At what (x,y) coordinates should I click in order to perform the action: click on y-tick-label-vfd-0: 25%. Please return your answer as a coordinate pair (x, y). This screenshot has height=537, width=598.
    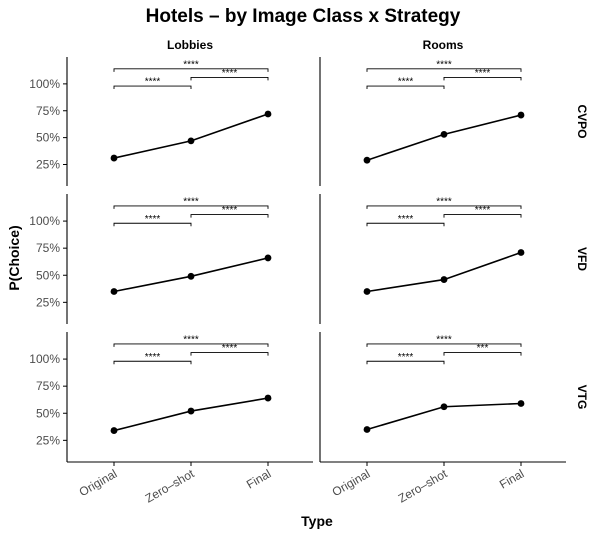
    Looking at the image, I should click on (48, 302).